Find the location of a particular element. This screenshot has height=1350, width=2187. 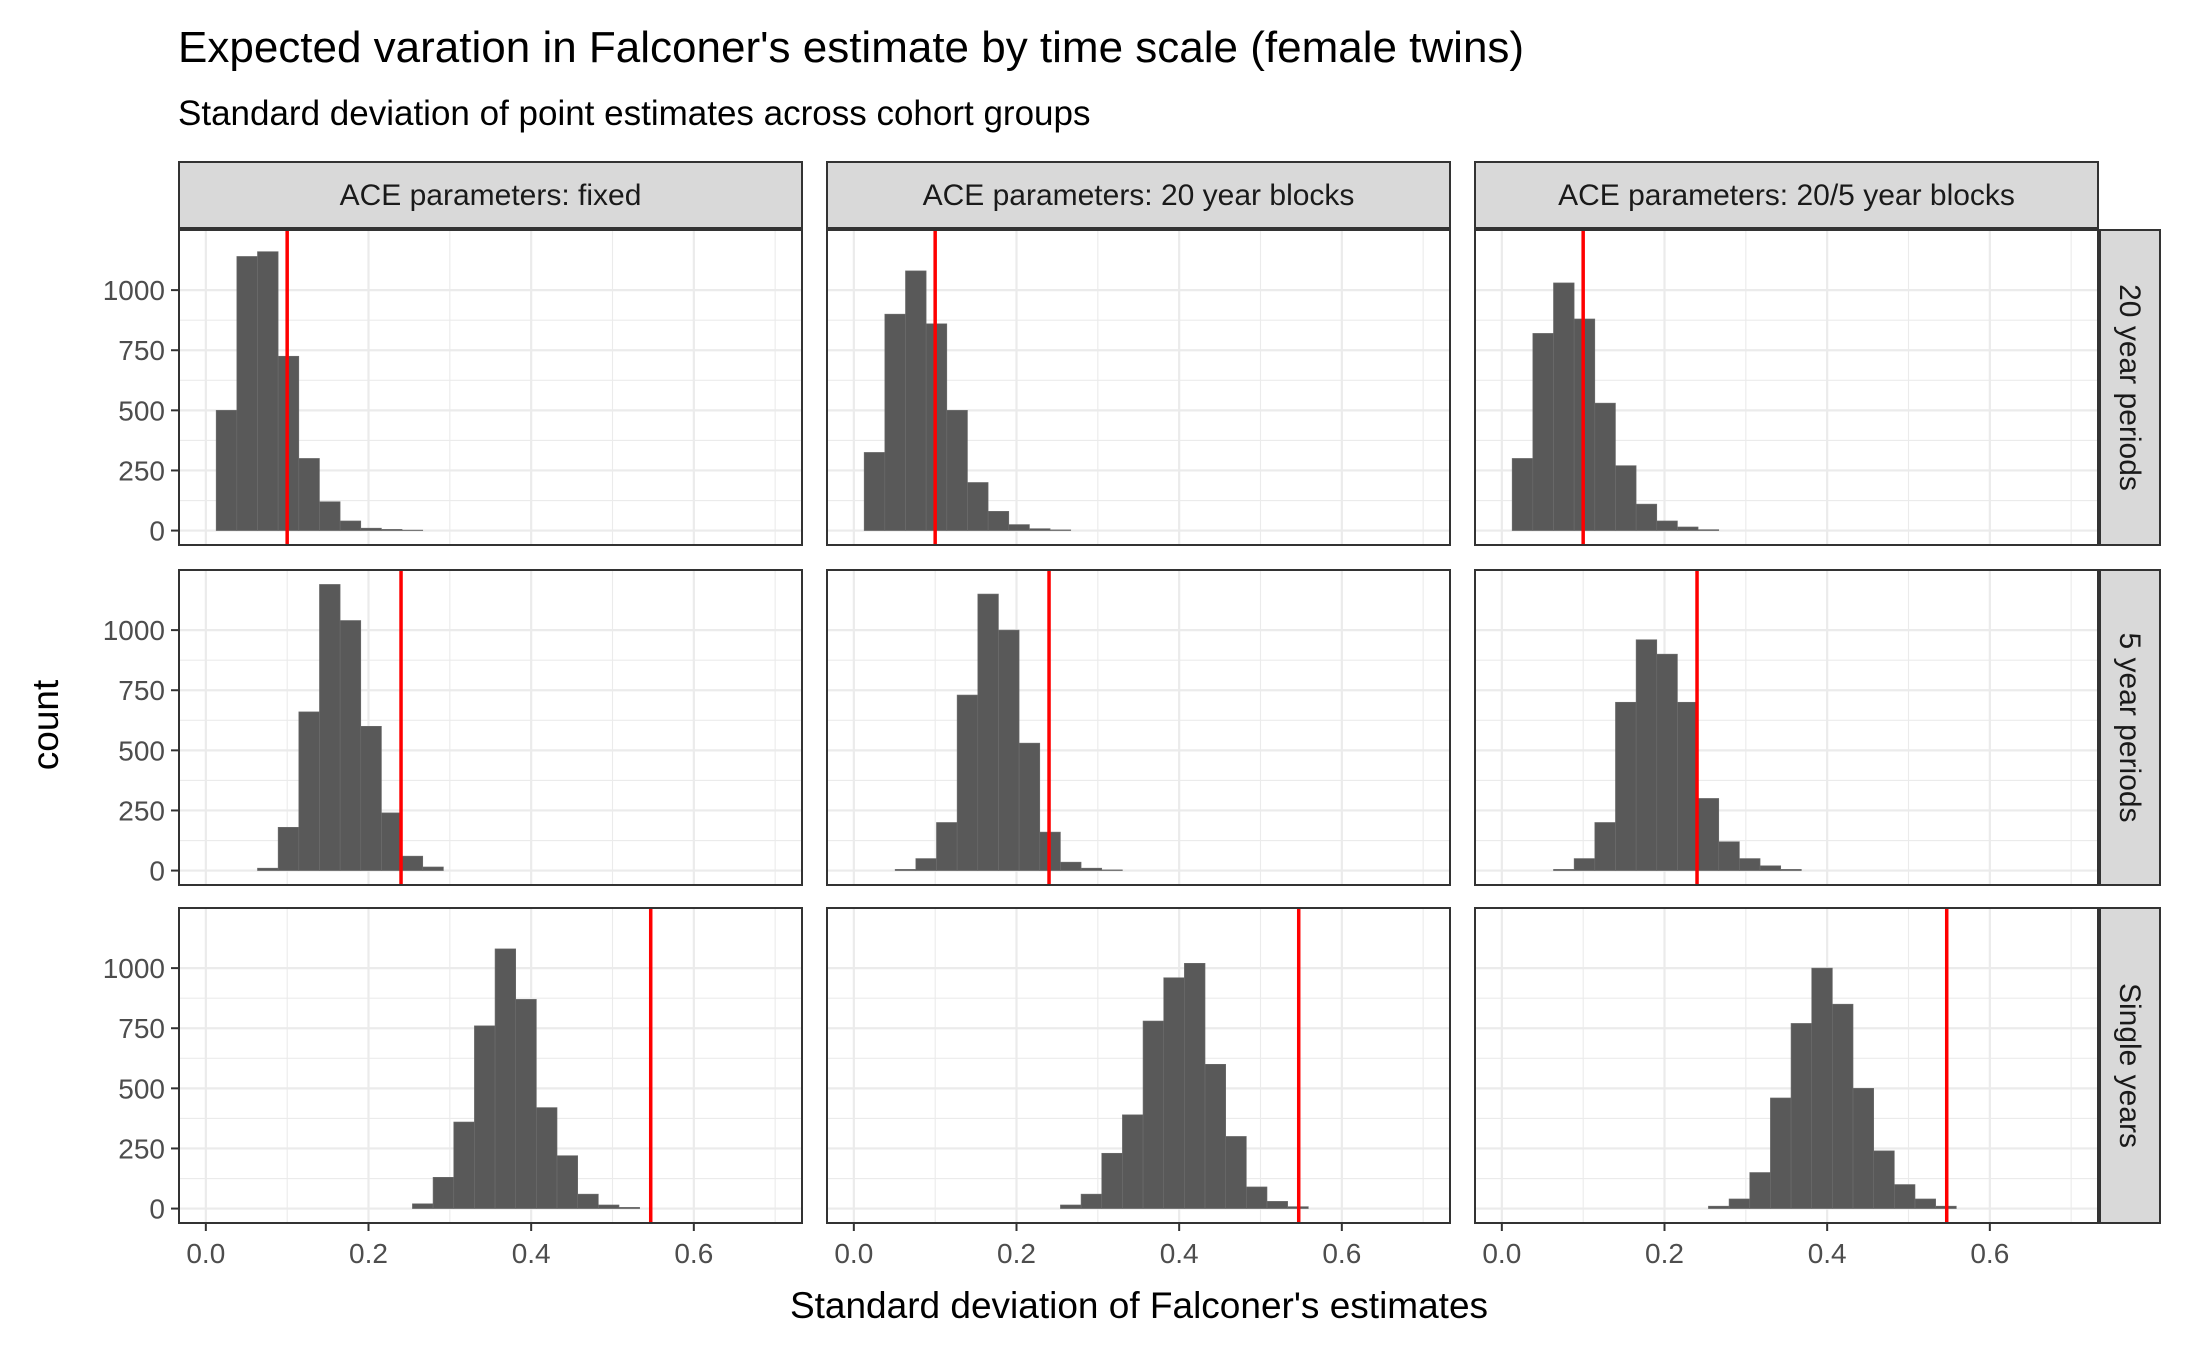

row-strip-label: Single years is located at coordinates (2129, 1065).